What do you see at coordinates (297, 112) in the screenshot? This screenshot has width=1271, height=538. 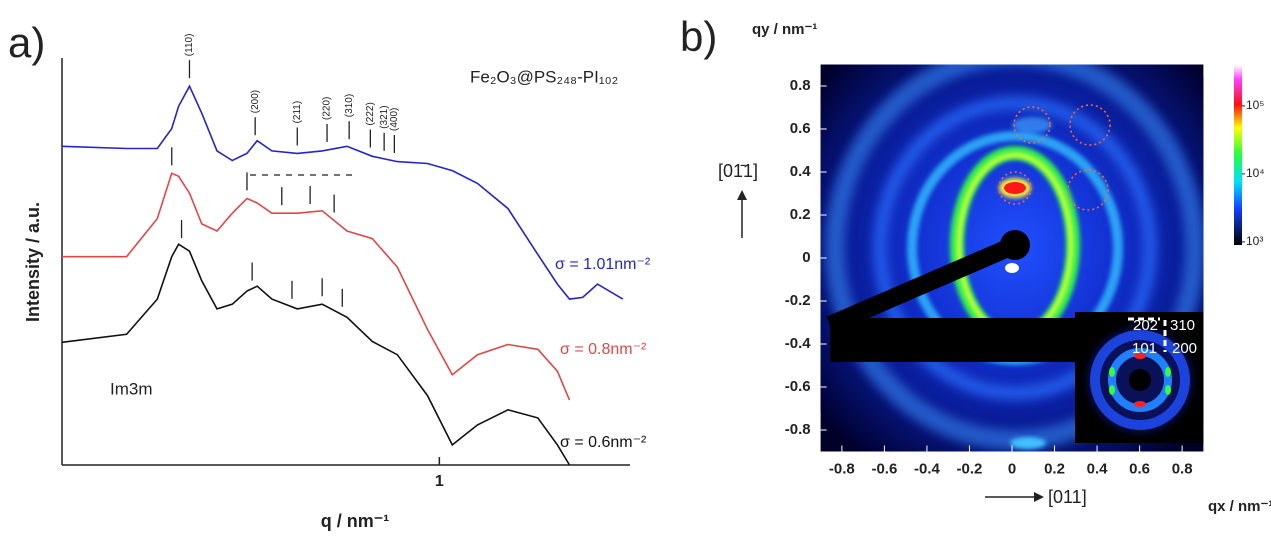 I see `peak-label: (211)` at bounding box center [297, 112].